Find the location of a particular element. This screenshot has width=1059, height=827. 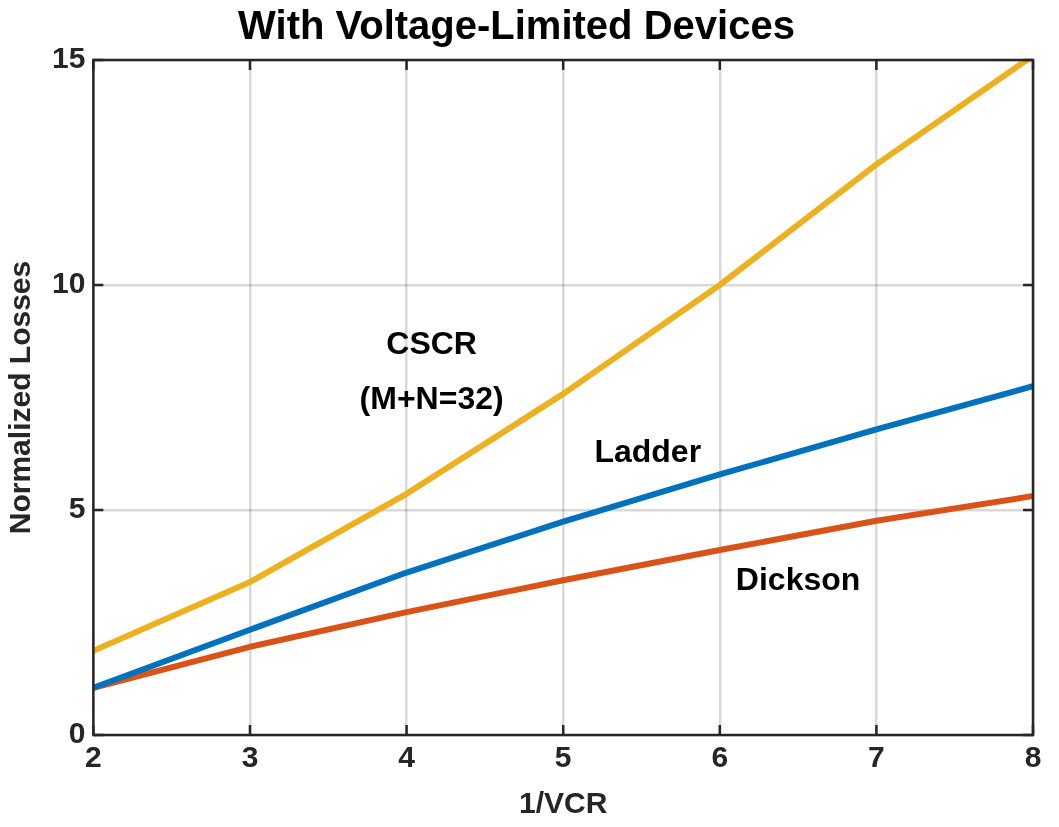

y-tick-label: 10 is located at coordinates (68, 283).